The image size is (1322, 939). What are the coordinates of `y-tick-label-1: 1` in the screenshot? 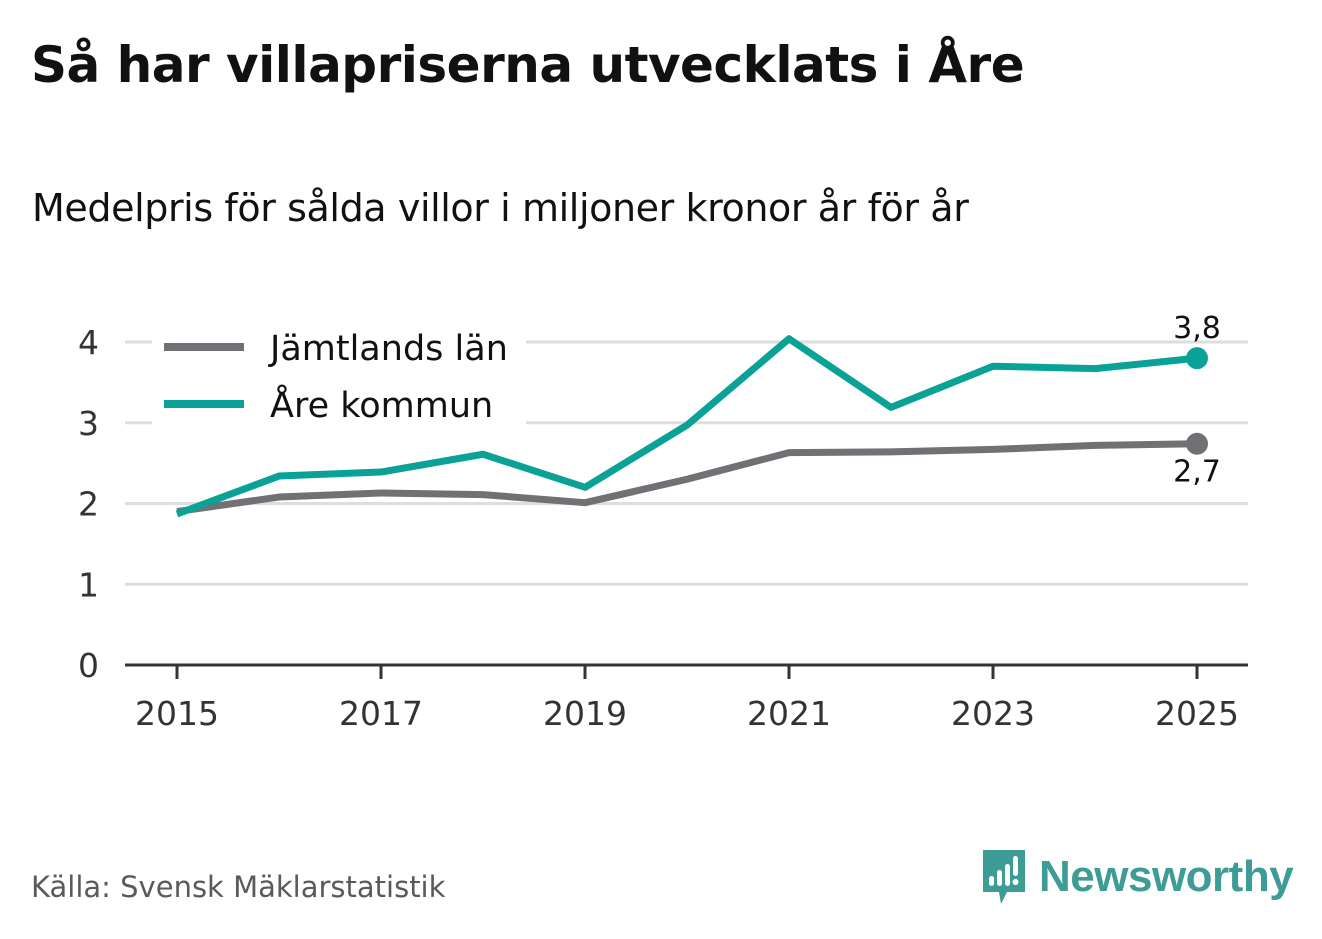 It's located at (88, 584).